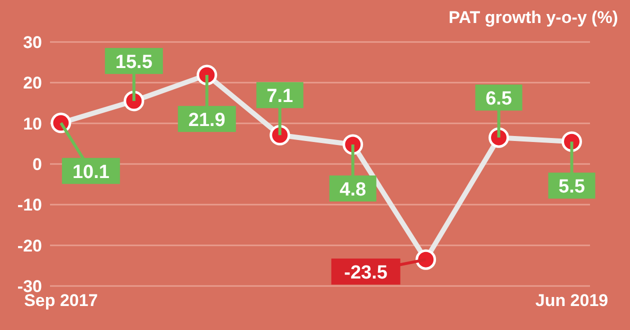 The height and width of the screenshot is (330, 630). I want to click on y-tick-label: -10, so click(29, 205).